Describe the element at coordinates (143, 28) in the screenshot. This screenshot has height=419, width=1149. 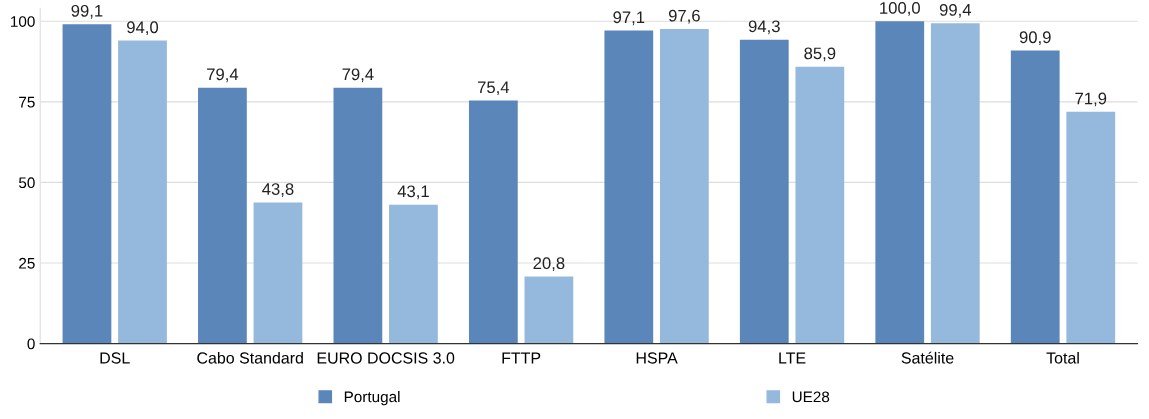
I see `data-label: 94,0` at that location.